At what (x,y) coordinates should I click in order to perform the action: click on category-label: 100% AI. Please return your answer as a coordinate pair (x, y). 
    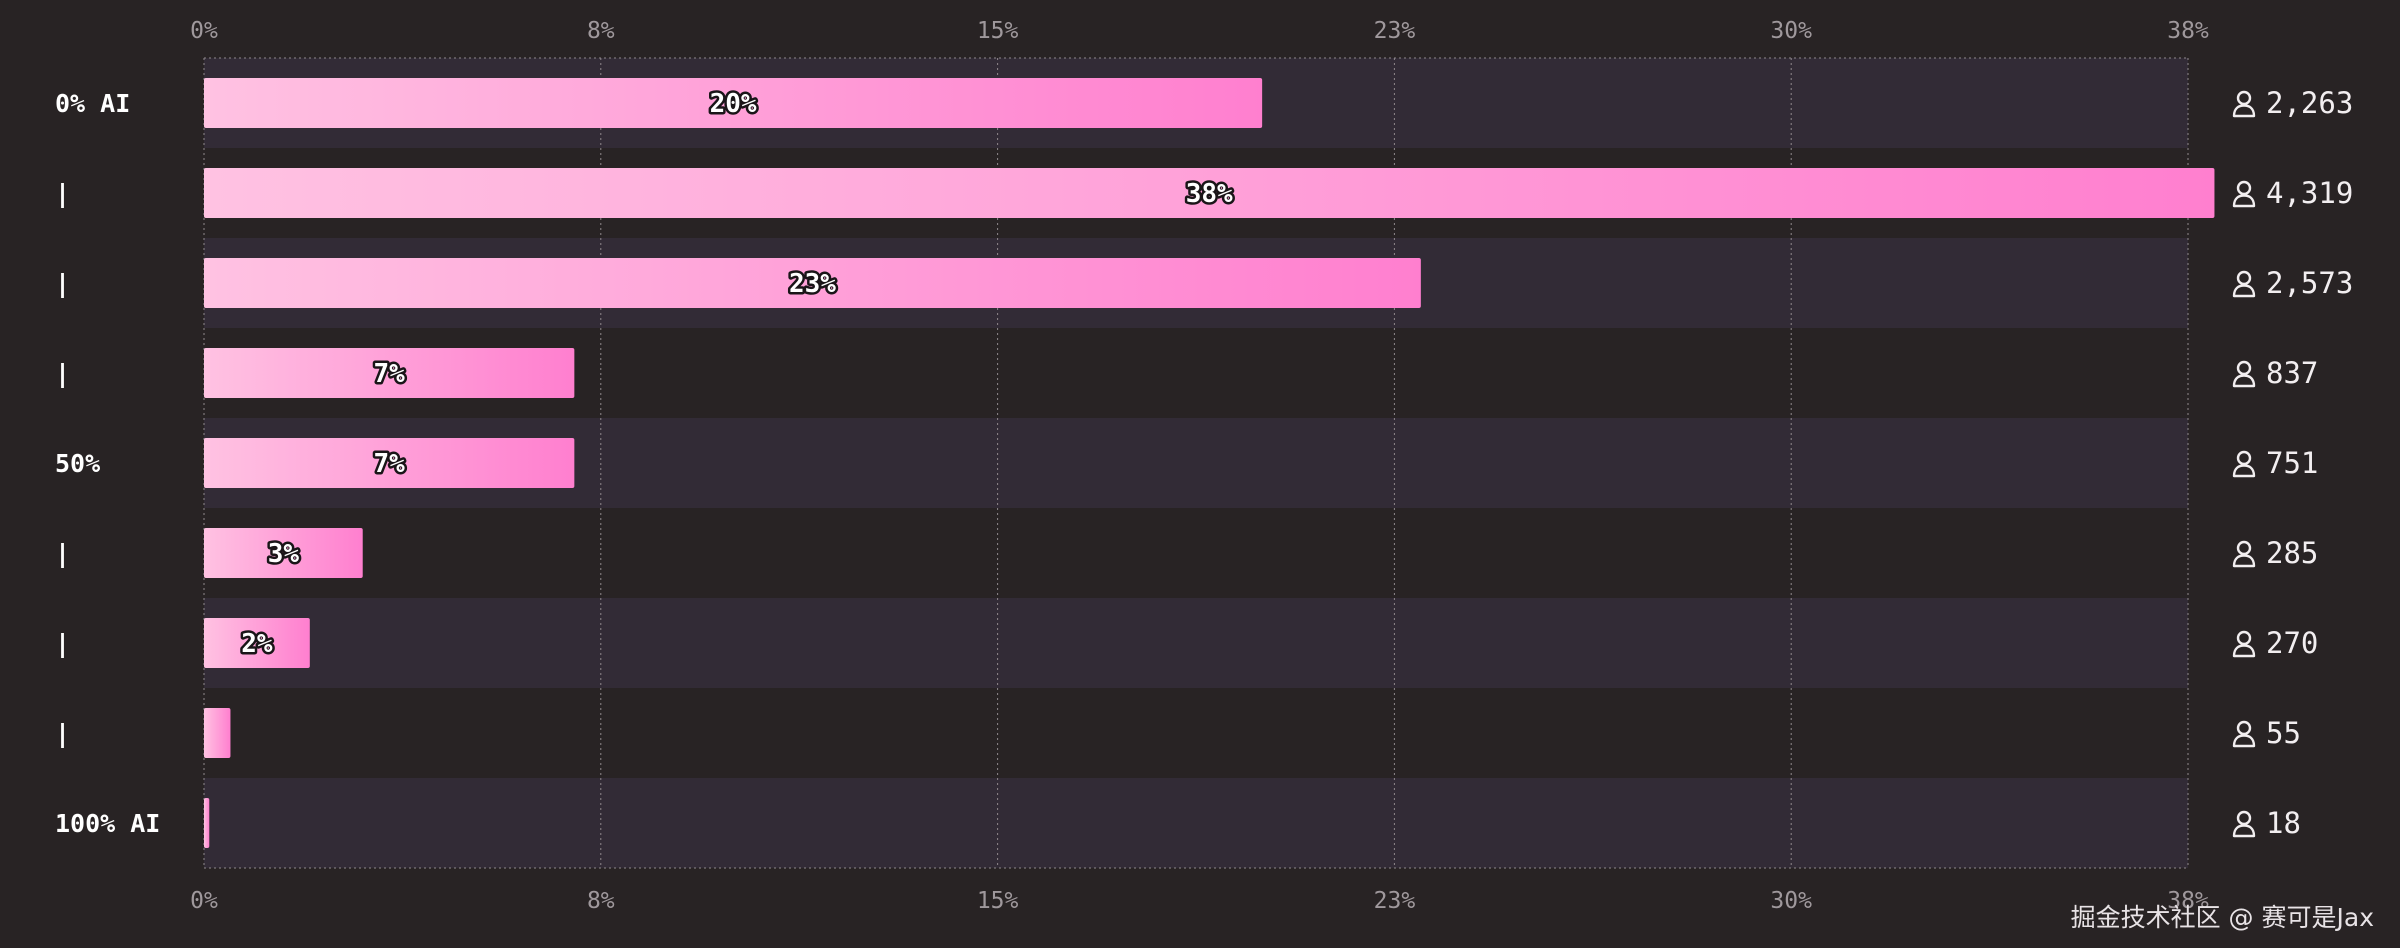
    Looking at the image, I should click on (107, 823).